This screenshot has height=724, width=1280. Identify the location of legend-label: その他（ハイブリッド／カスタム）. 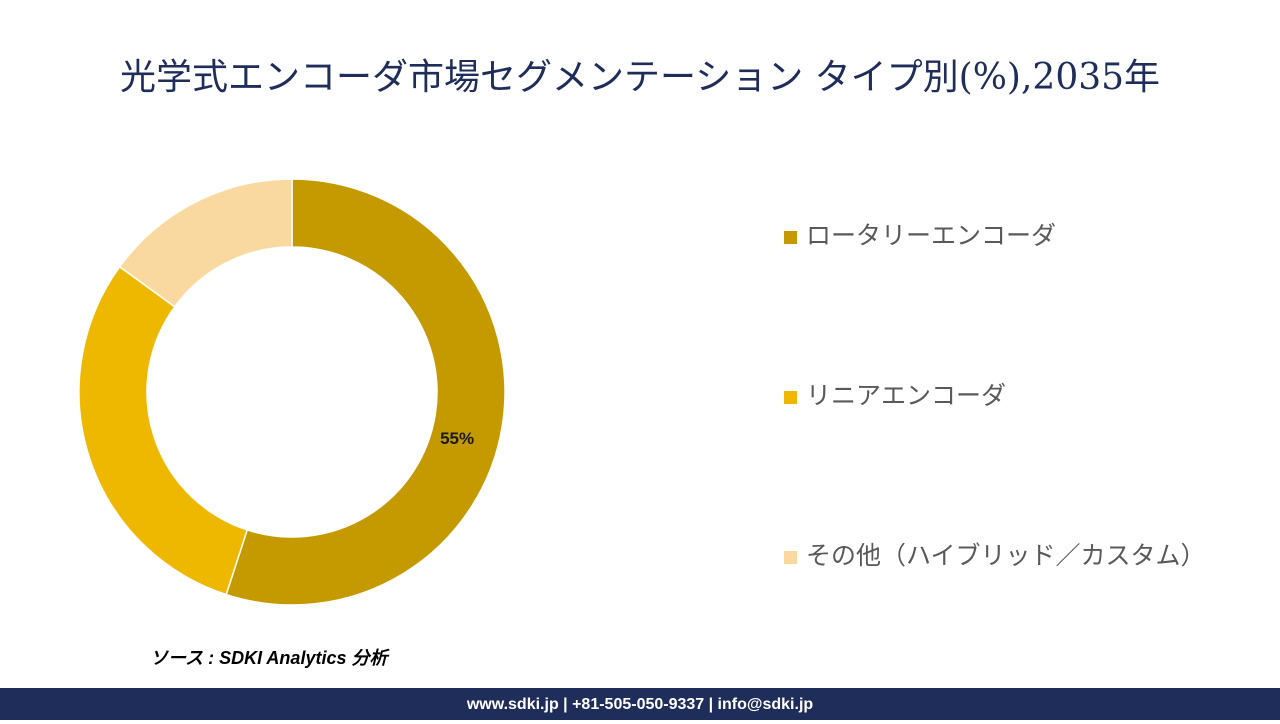
(1006, 555).